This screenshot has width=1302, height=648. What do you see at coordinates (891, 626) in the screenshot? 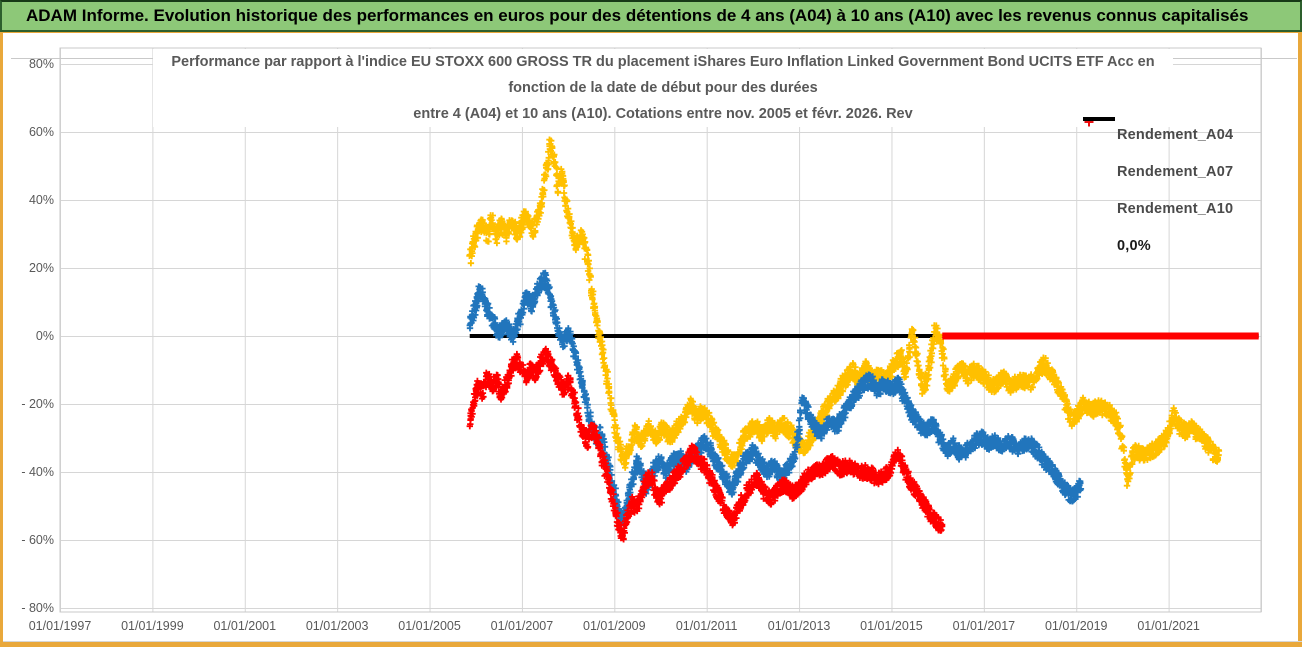
I see `x-axis-tick-label: 01/01/2015` at bounding box center [891, 626].